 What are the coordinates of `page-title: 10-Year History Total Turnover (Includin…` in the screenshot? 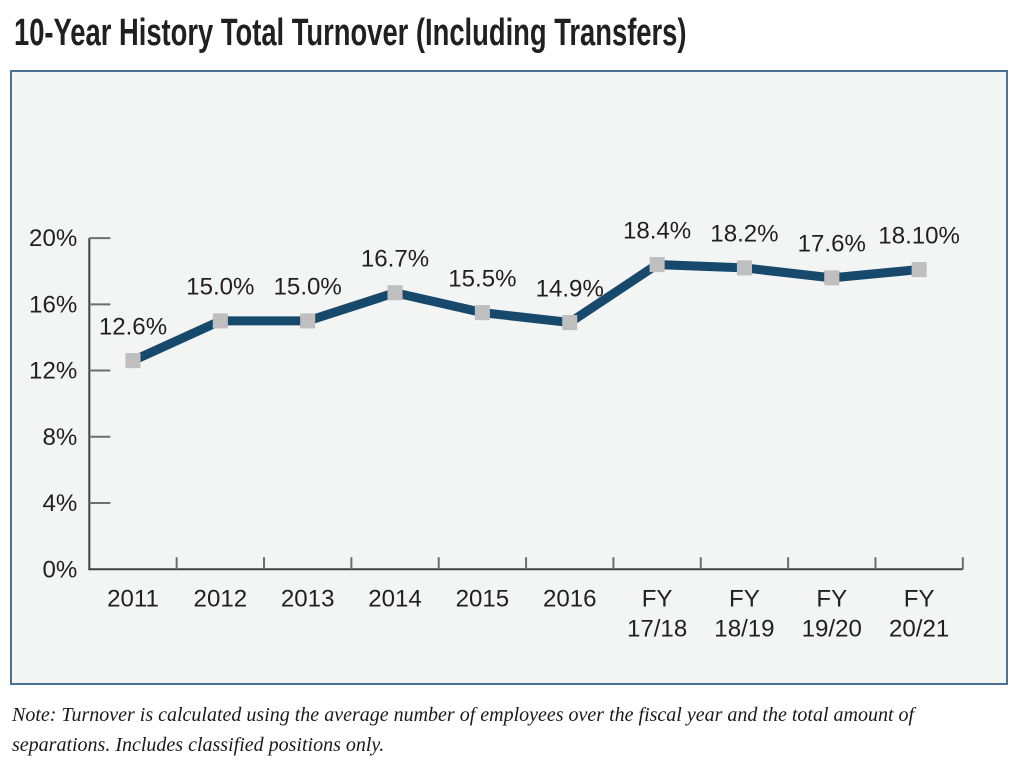 It's located at (350, 33).